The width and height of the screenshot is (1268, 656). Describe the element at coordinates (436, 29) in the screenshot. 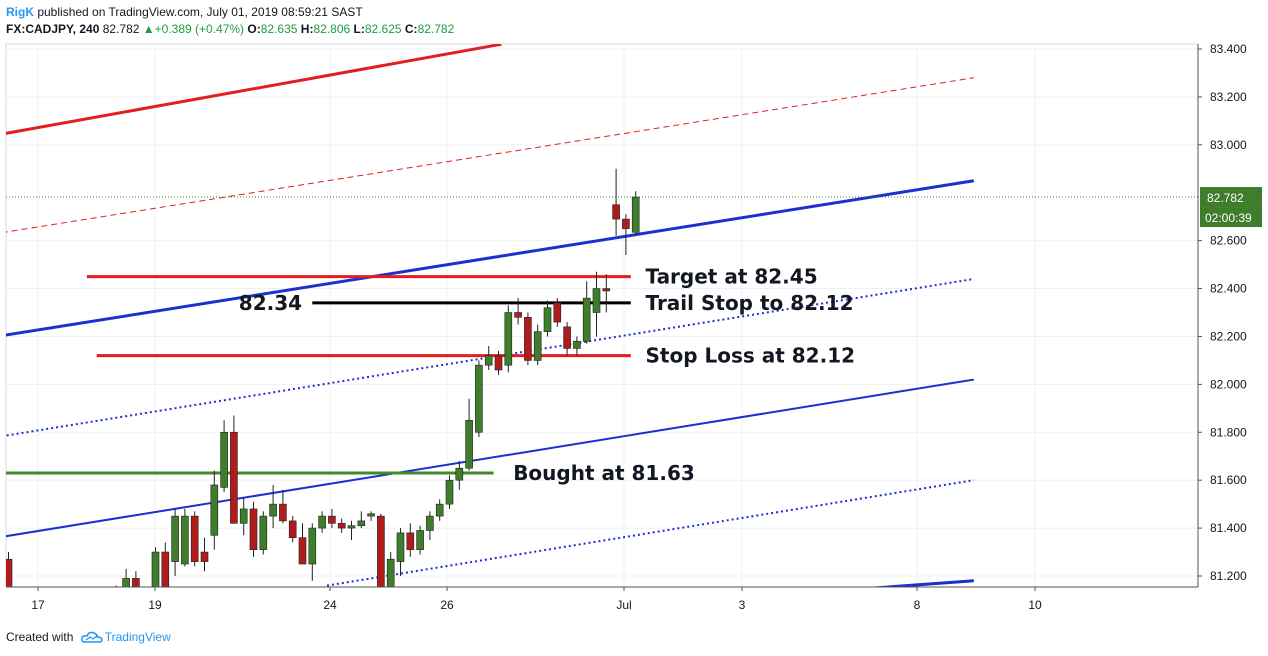

I see `close-value: 82.782` at that location.